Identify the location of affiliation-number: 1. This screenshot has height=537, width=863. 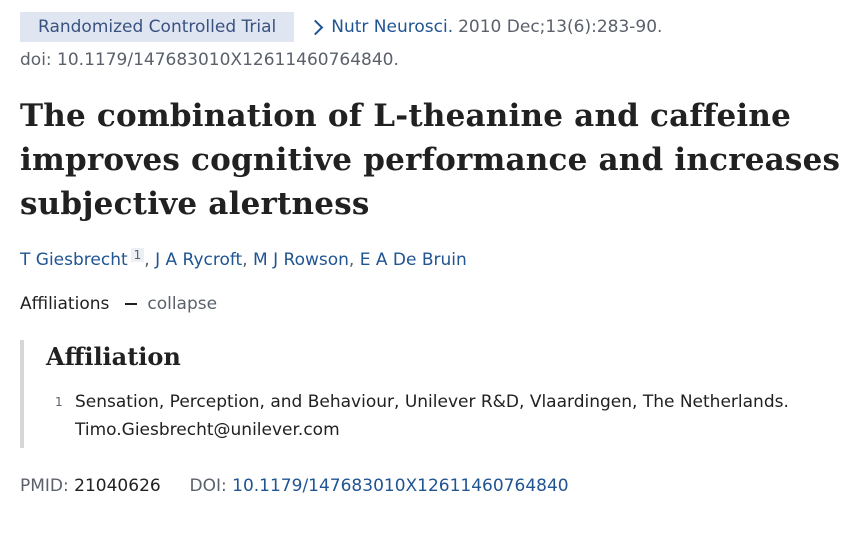
(59, 402).